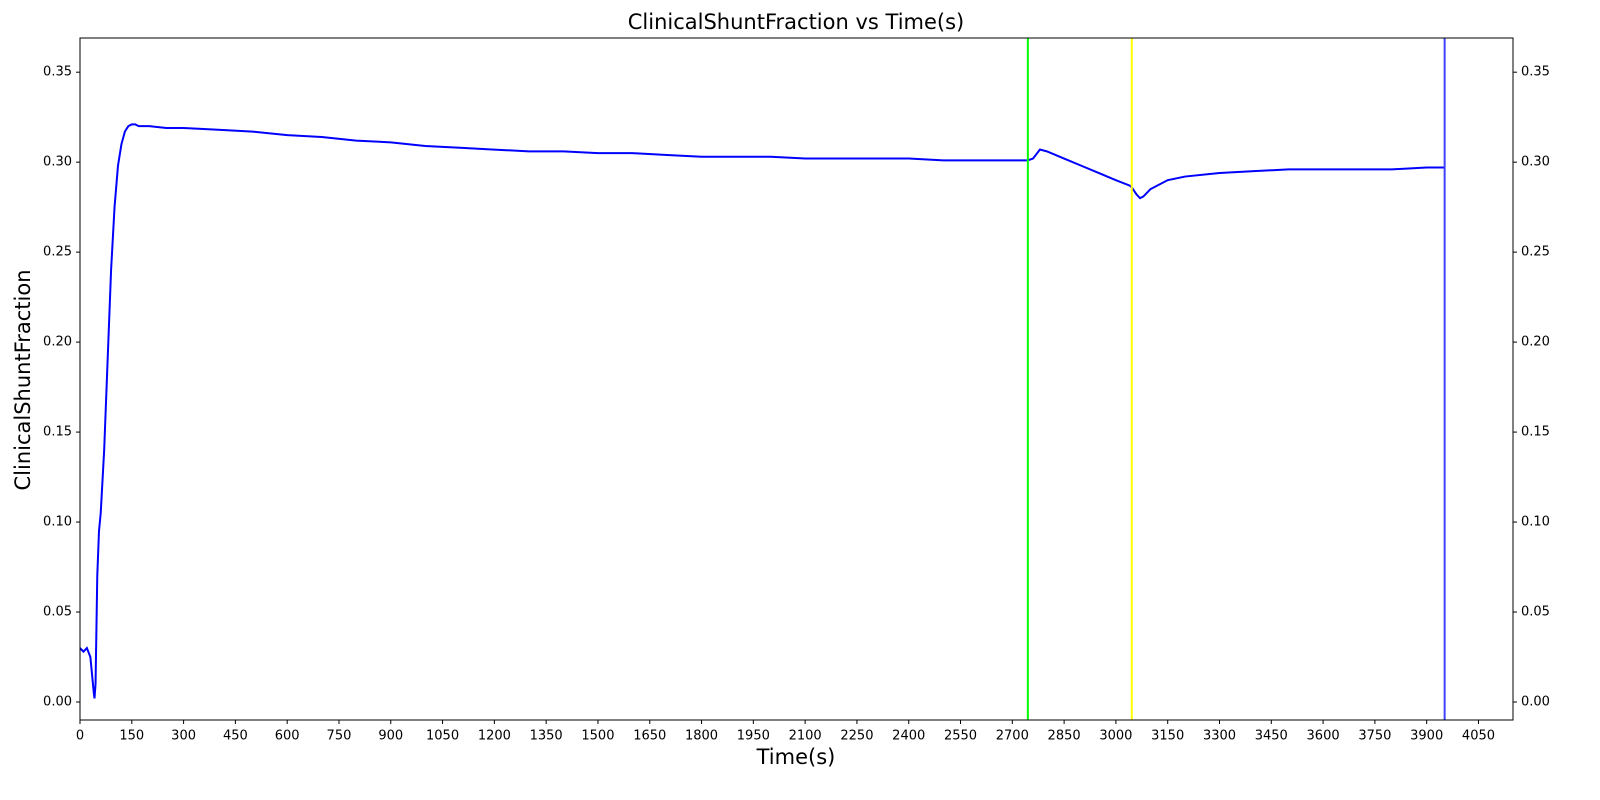 This screenshot has width=1600, height=800. What do you see at coordinates (805, 736) in the screenshot?
I see `x-tick-label: 2100` at bounding box center [805, 736].